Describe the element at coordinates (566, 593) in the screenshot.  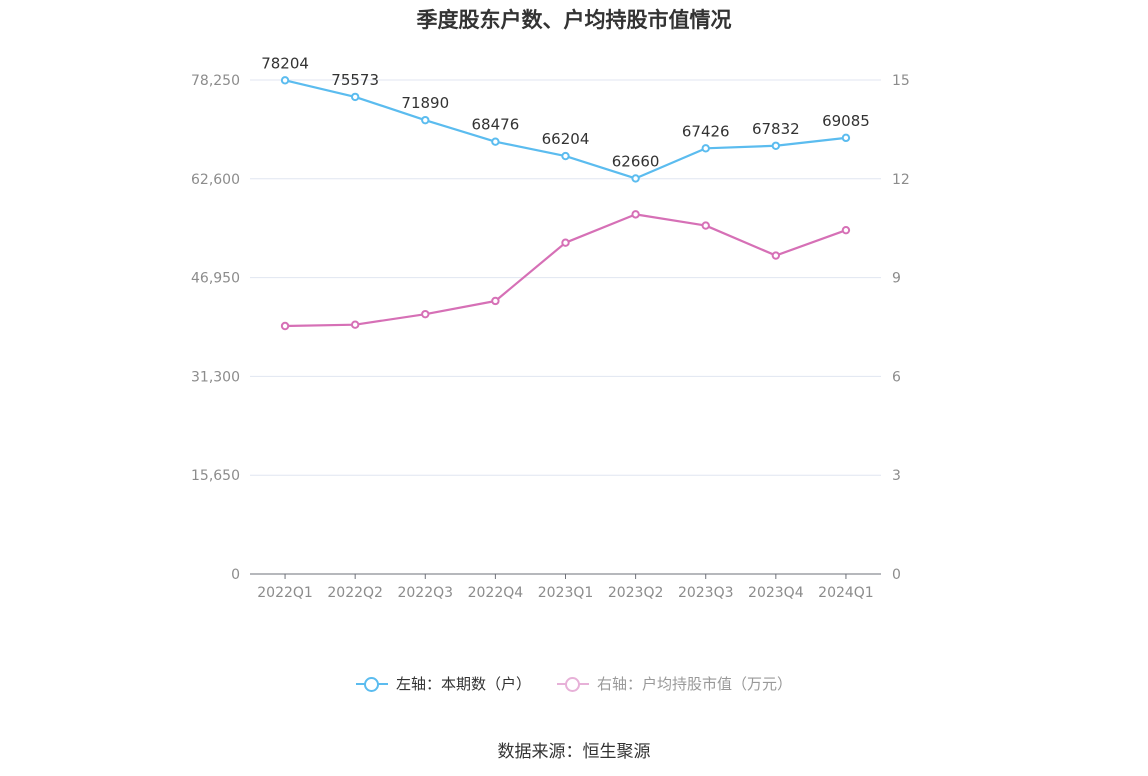
I see `x-axis-tick-label: 2023Q1` at that location.